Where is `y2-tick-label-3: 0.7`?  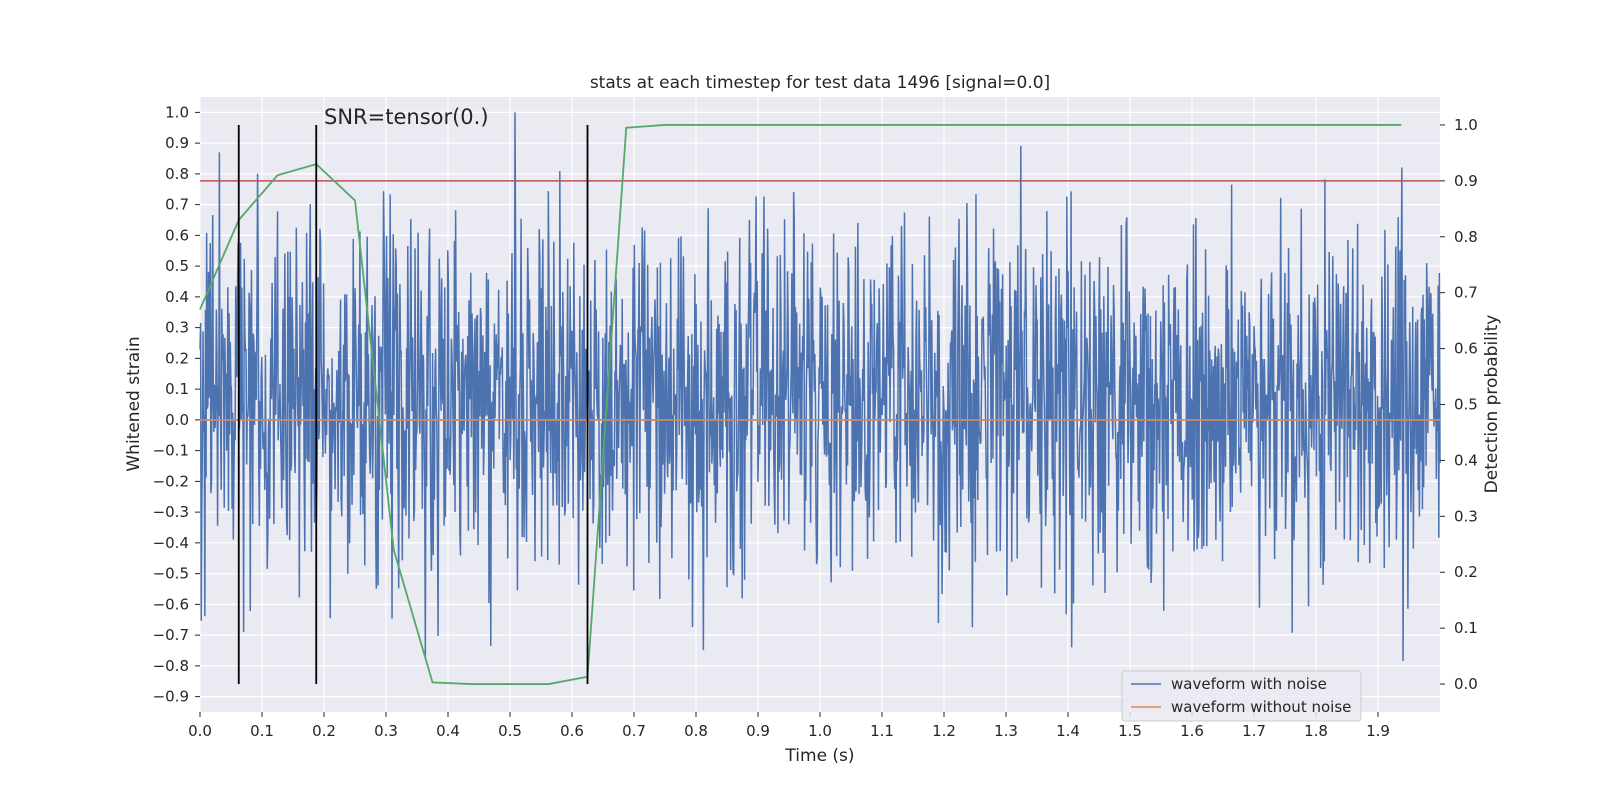
y2-tick-label-3: 0.7 is located at coordinates (1466, 293).